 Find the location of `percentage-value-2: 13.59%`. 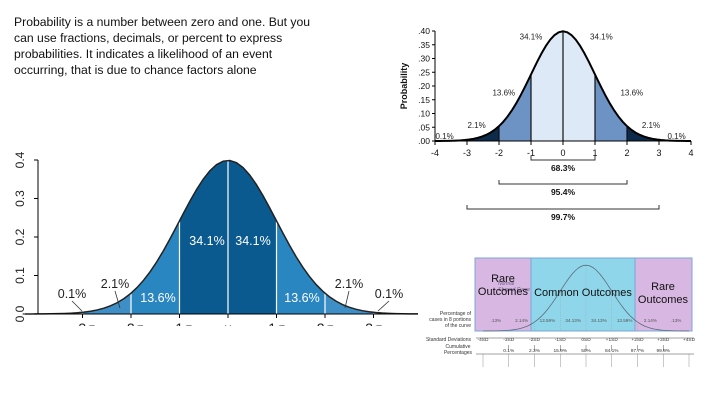

percentage-value-2: 13.59% is located at coordinates (548, 320).